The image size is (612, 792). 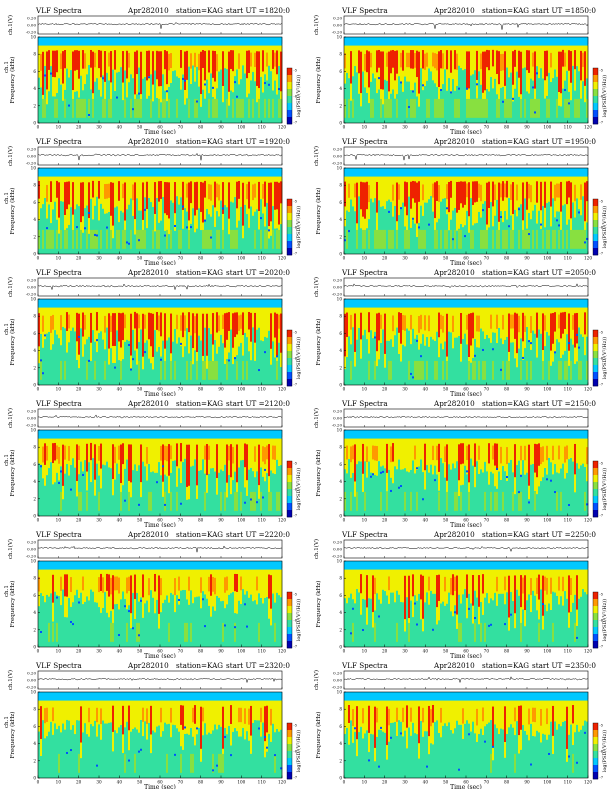 I want to click on time-tick-label: 40, so click(x=426, y=258).